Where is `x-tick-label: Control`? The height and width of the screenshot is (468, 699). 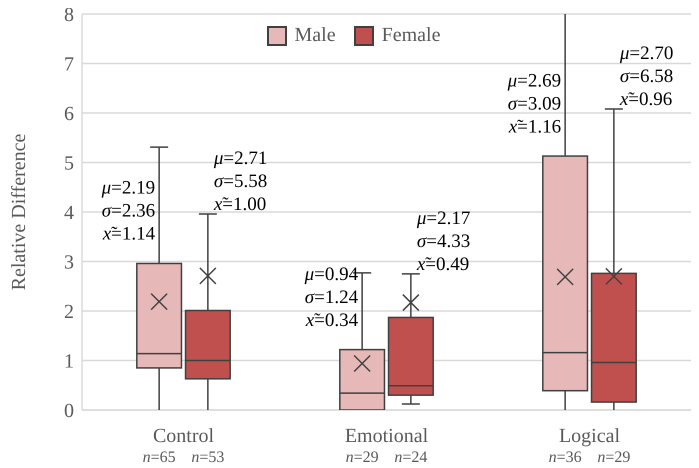 x-tick-label: Control is located at coordinates (183, 436).